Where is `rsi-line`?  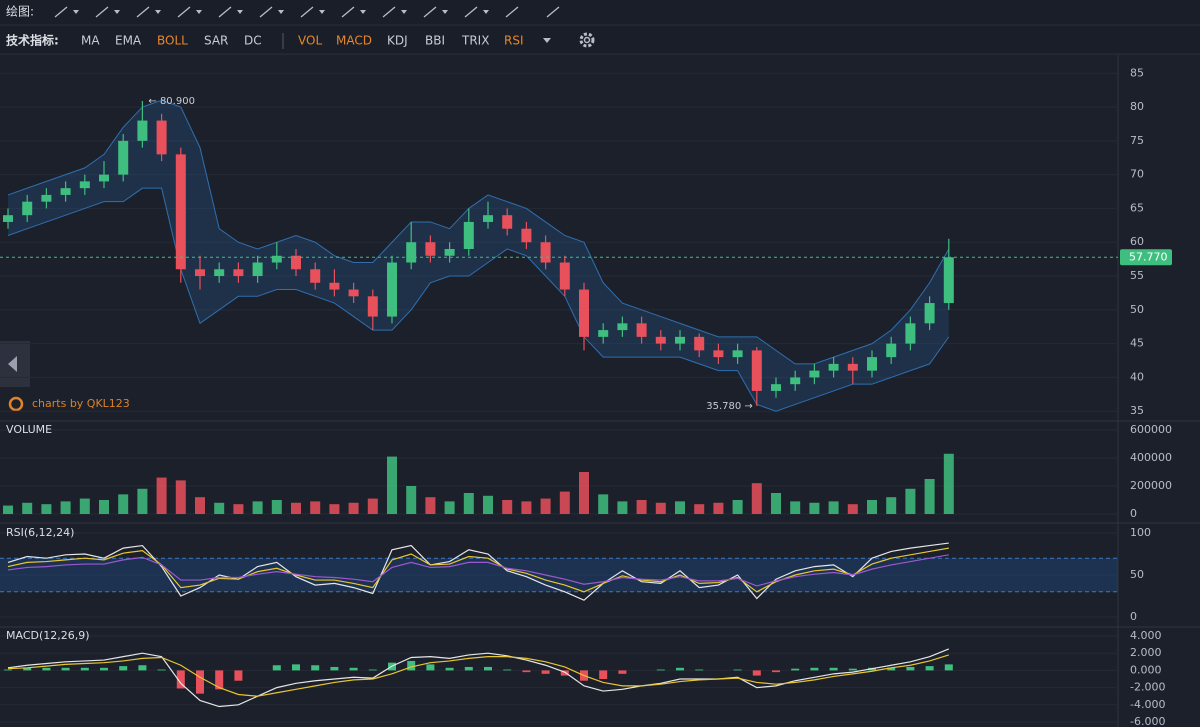
rsi-line is located at coordinates (478, 570).